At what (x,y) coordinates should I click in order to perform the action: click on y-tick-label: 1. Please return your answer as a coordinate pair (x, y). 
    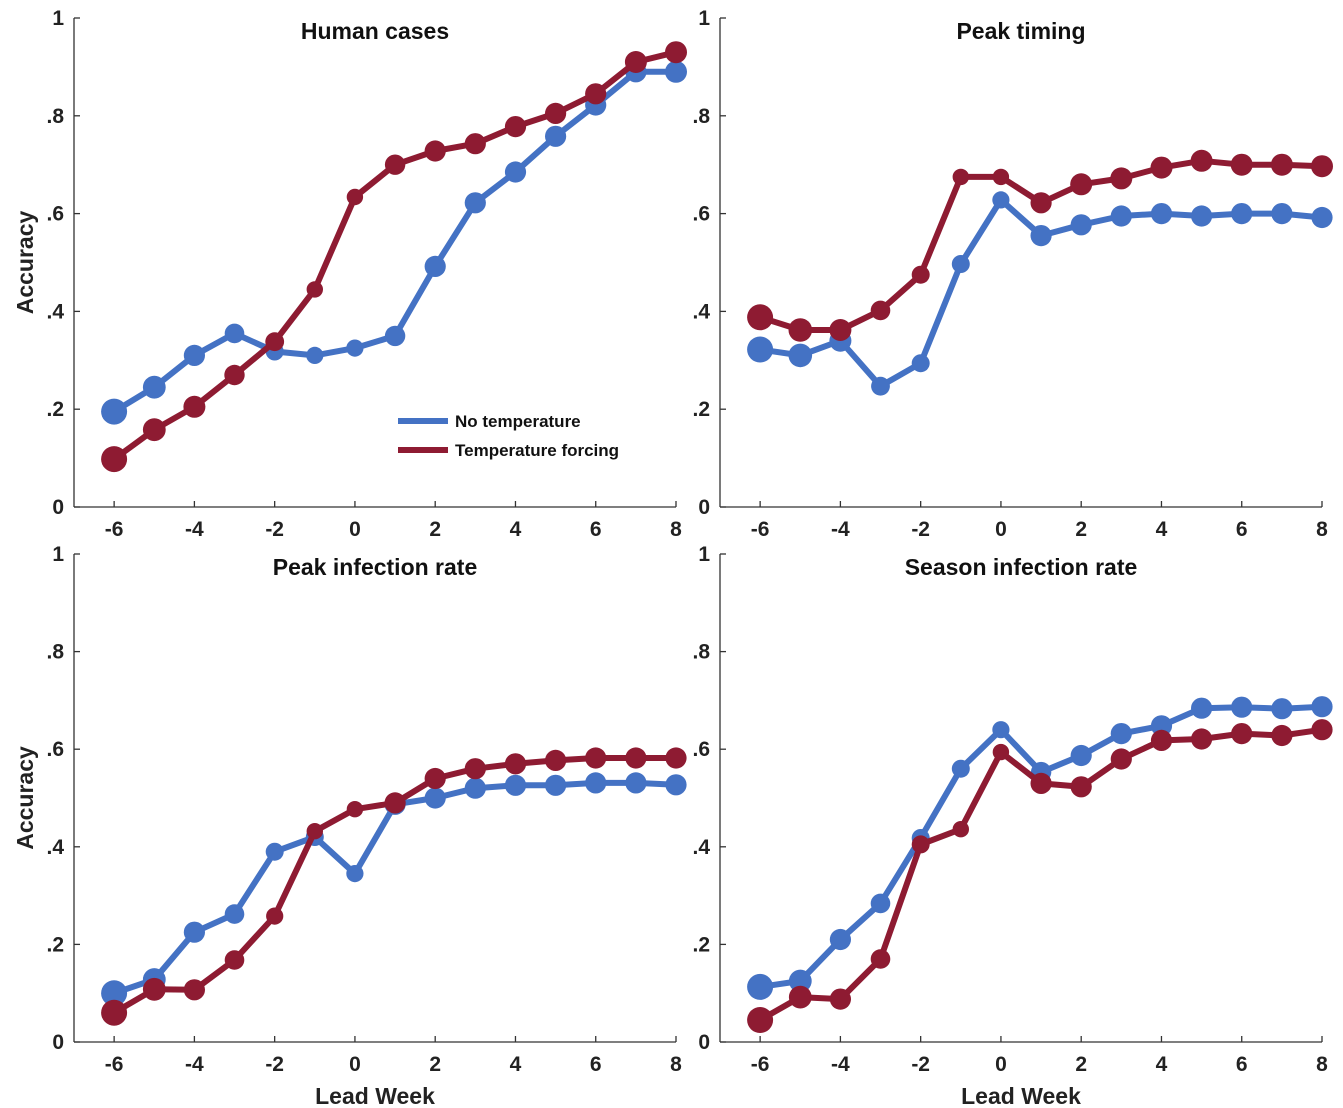
    Looking at the image, I should click on (58, 554).